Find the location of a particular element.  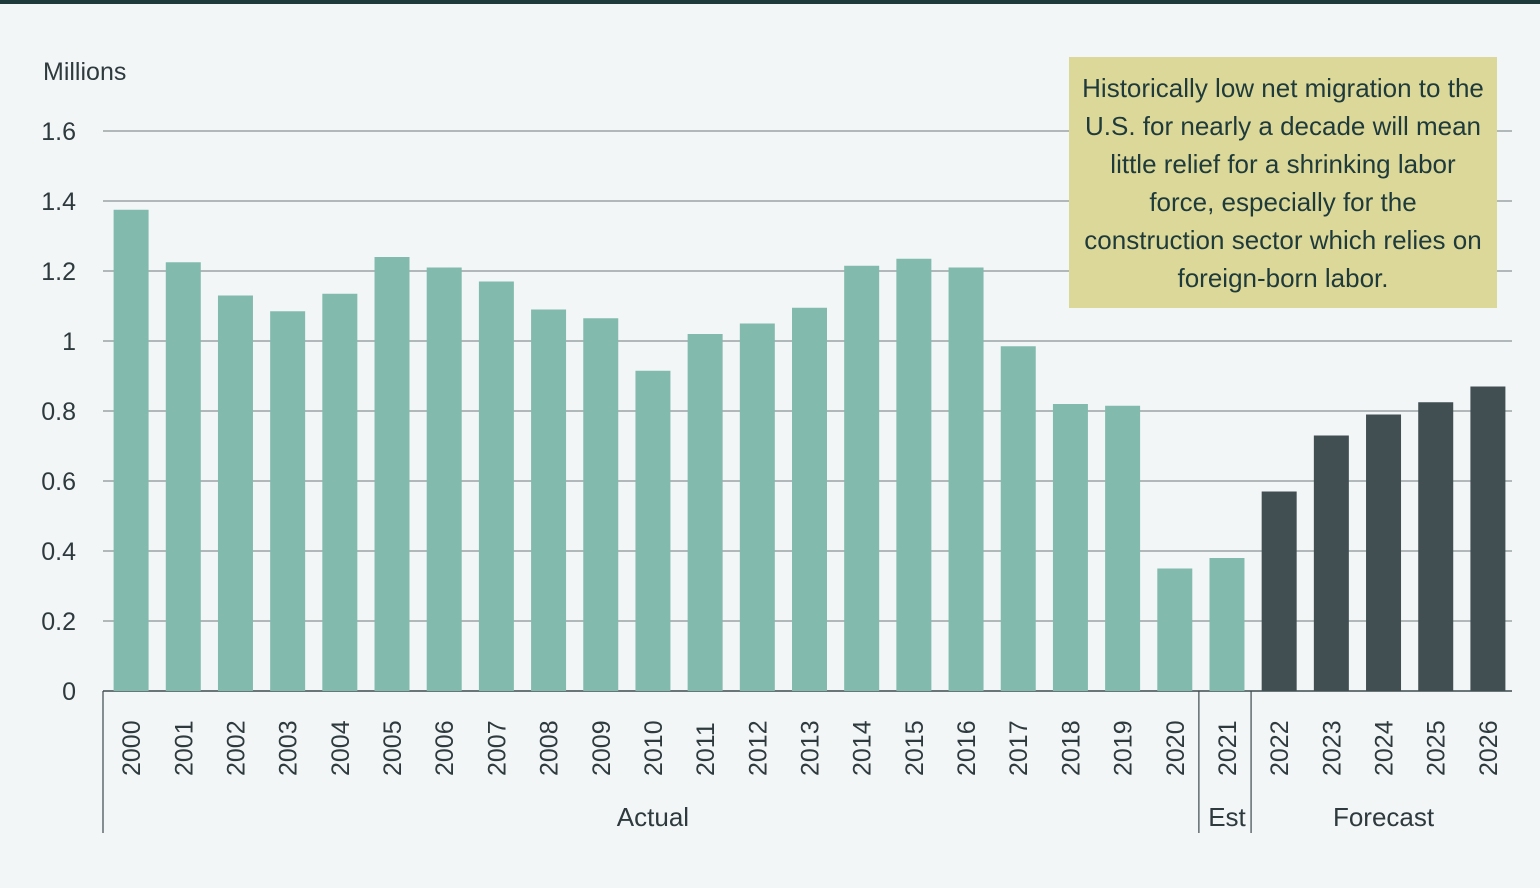

y-tick-label: 1.2 is located at coordinates (58, 272).